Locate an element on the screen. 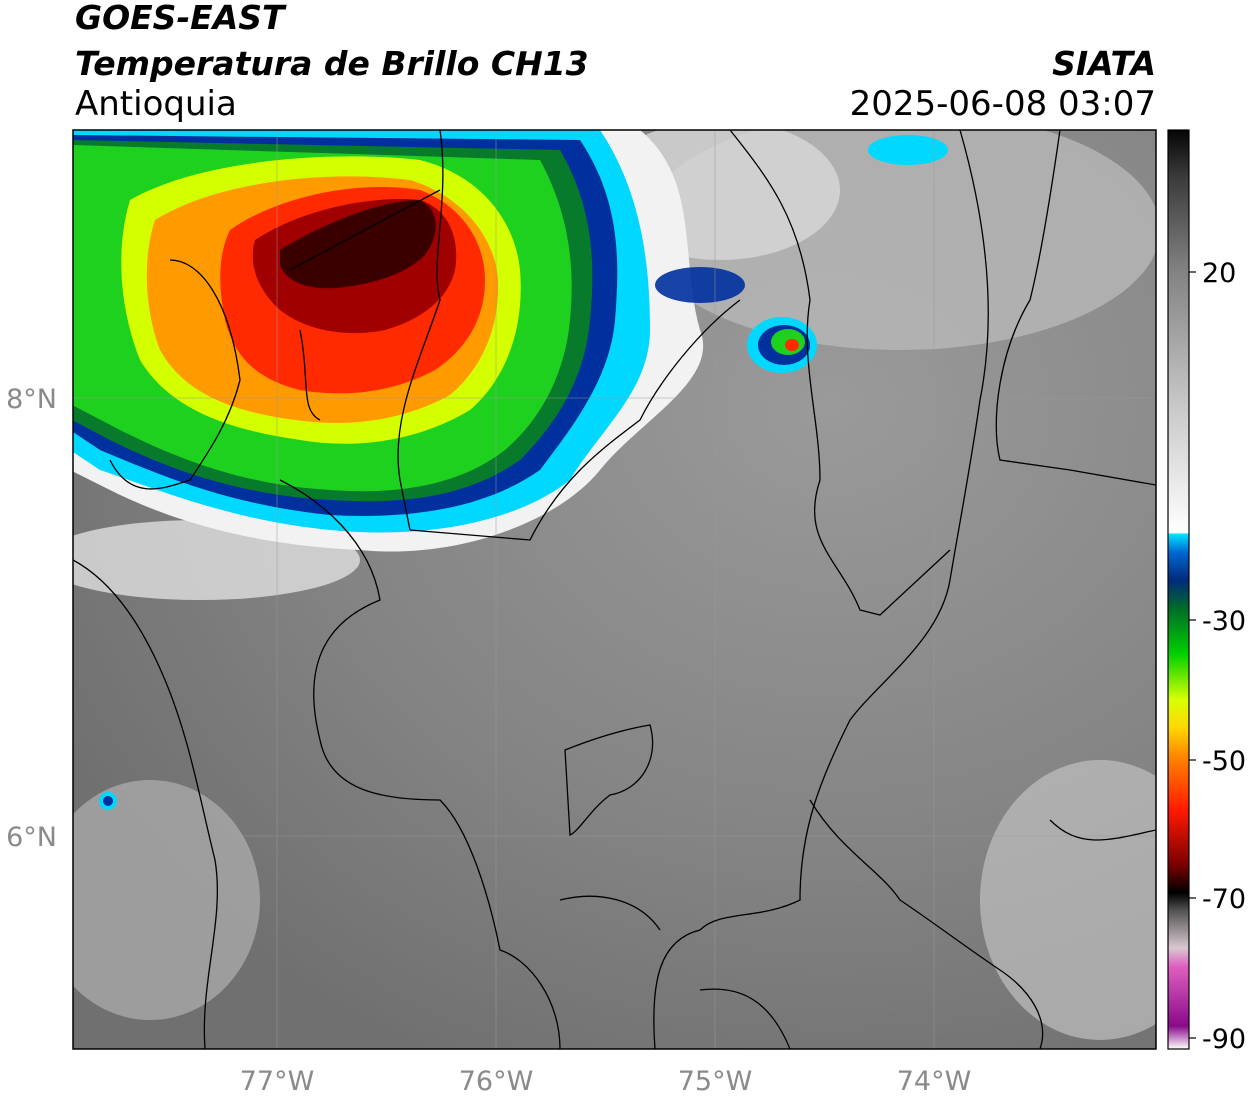 The image size is (1252, 1099). isolated-cell-red is located at coordinates (792, 345).